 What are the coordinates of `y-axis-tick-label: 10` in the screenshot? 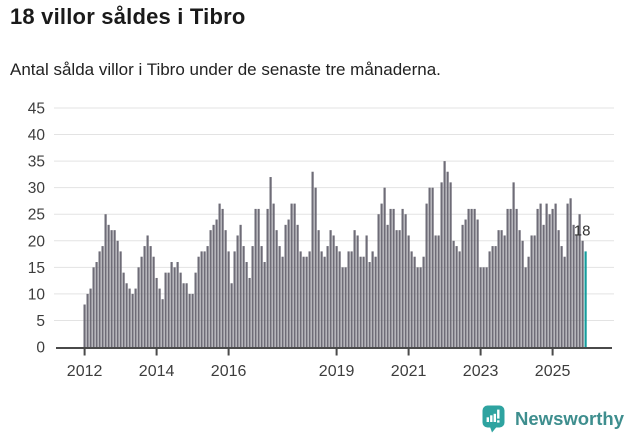 It's located at (37, 294).